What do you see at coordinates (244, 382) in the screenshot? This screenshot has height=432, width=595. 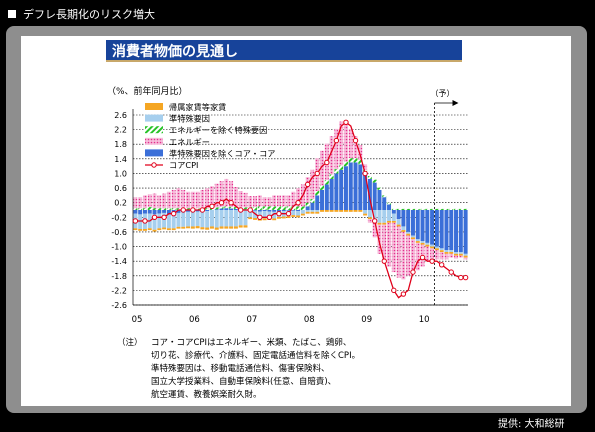 I see `note-line: 国立大学授業料、自動車保険料(任意、自賠責)、` at bounding box center [244, 382].